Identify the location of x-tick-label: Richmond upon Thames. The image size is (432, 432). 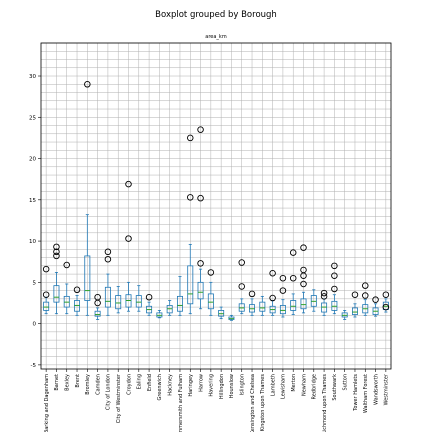
(325, 403).